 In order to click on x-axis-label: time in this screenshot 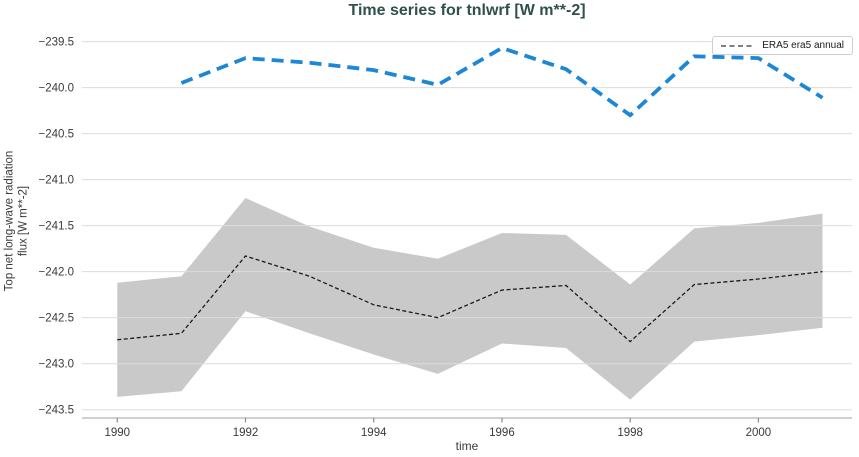, I will do `click(467, 446)`.